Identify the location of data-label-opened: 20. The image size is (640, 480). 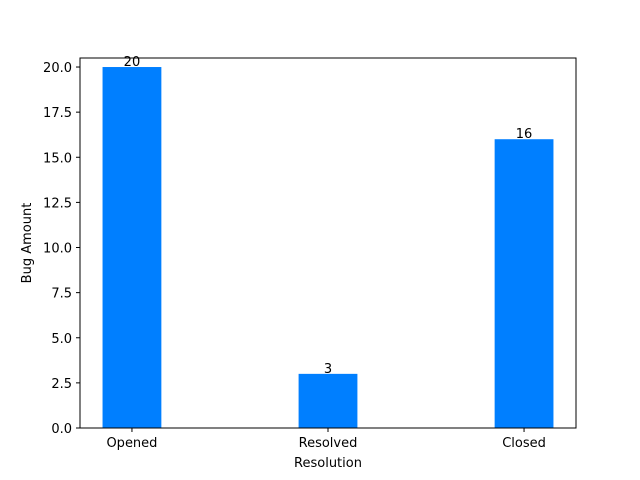
(132, 62).